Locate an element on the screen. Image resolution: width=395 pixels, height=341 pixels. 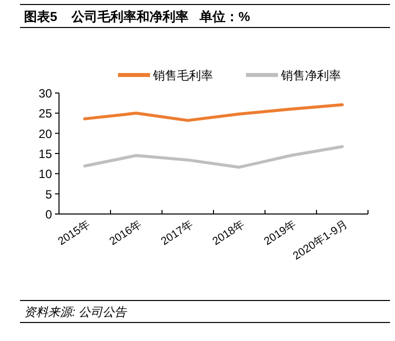
y-tick-label: 10 is located at coordinates (45, 174).